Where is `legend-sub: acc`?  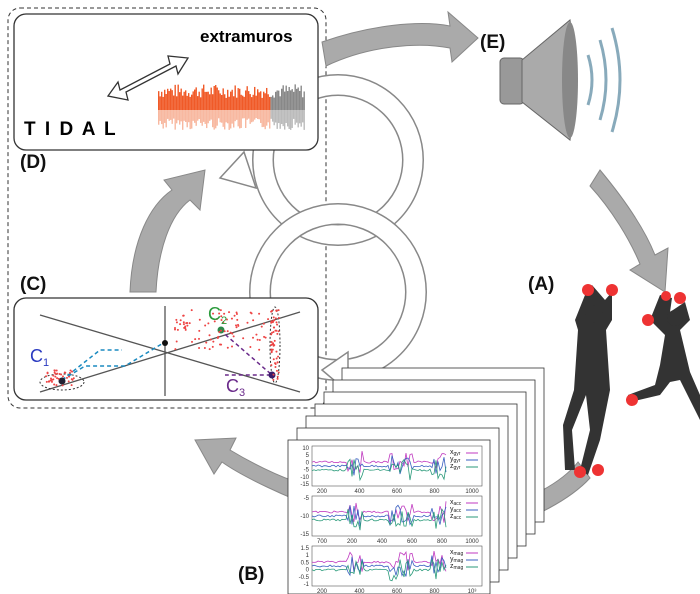
legend-sub: acc is located at coordinates (458, 518).